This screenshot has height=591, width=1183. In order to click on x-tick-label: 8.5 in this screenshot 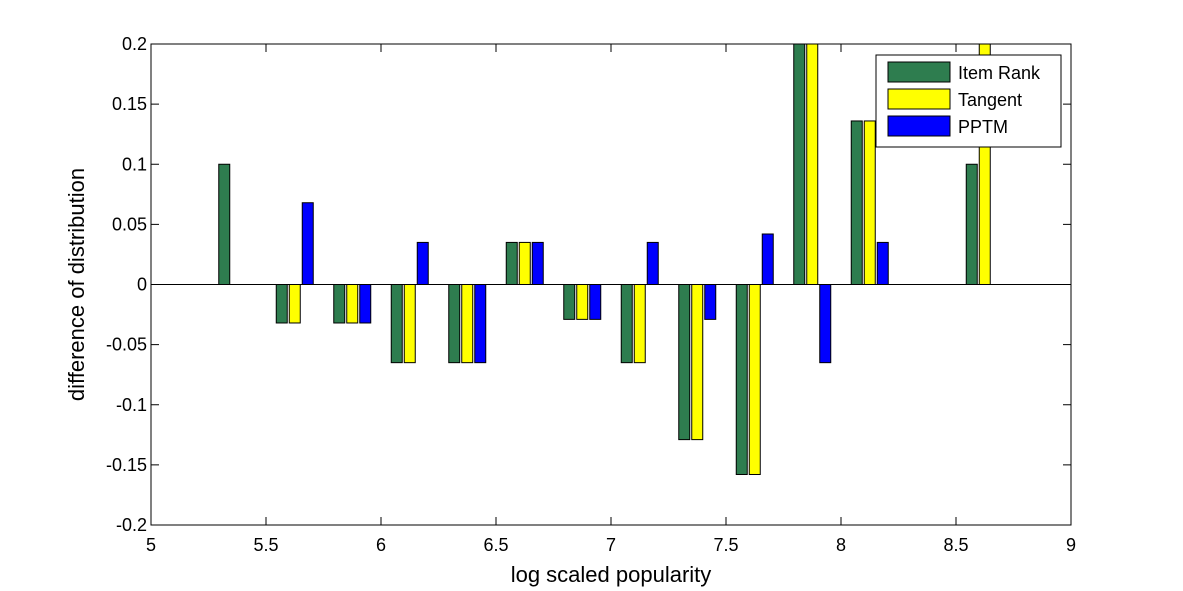, I will do `click(955, 545)`.